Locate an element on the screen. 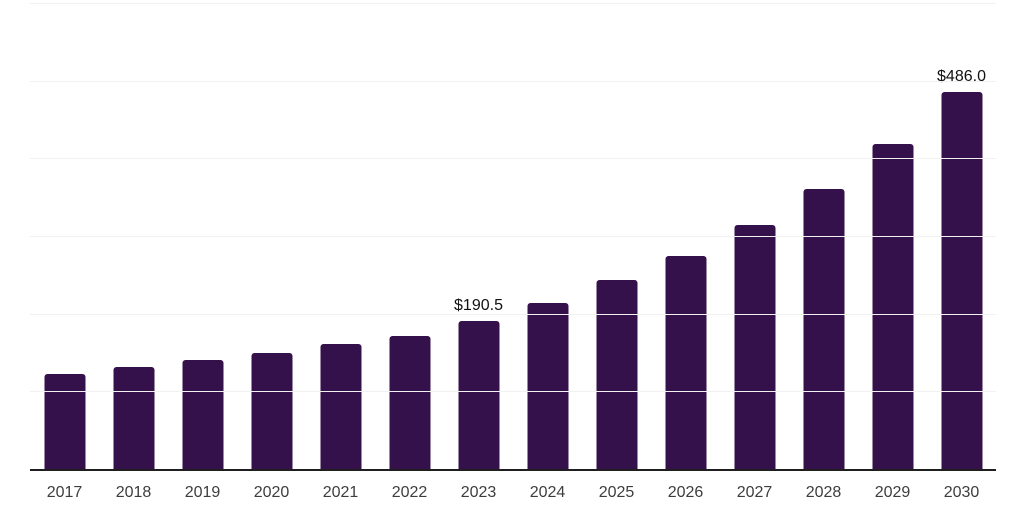 This screenshot has height=512, width=1024. bar-band-2020 is located at coordinates (271, 236).